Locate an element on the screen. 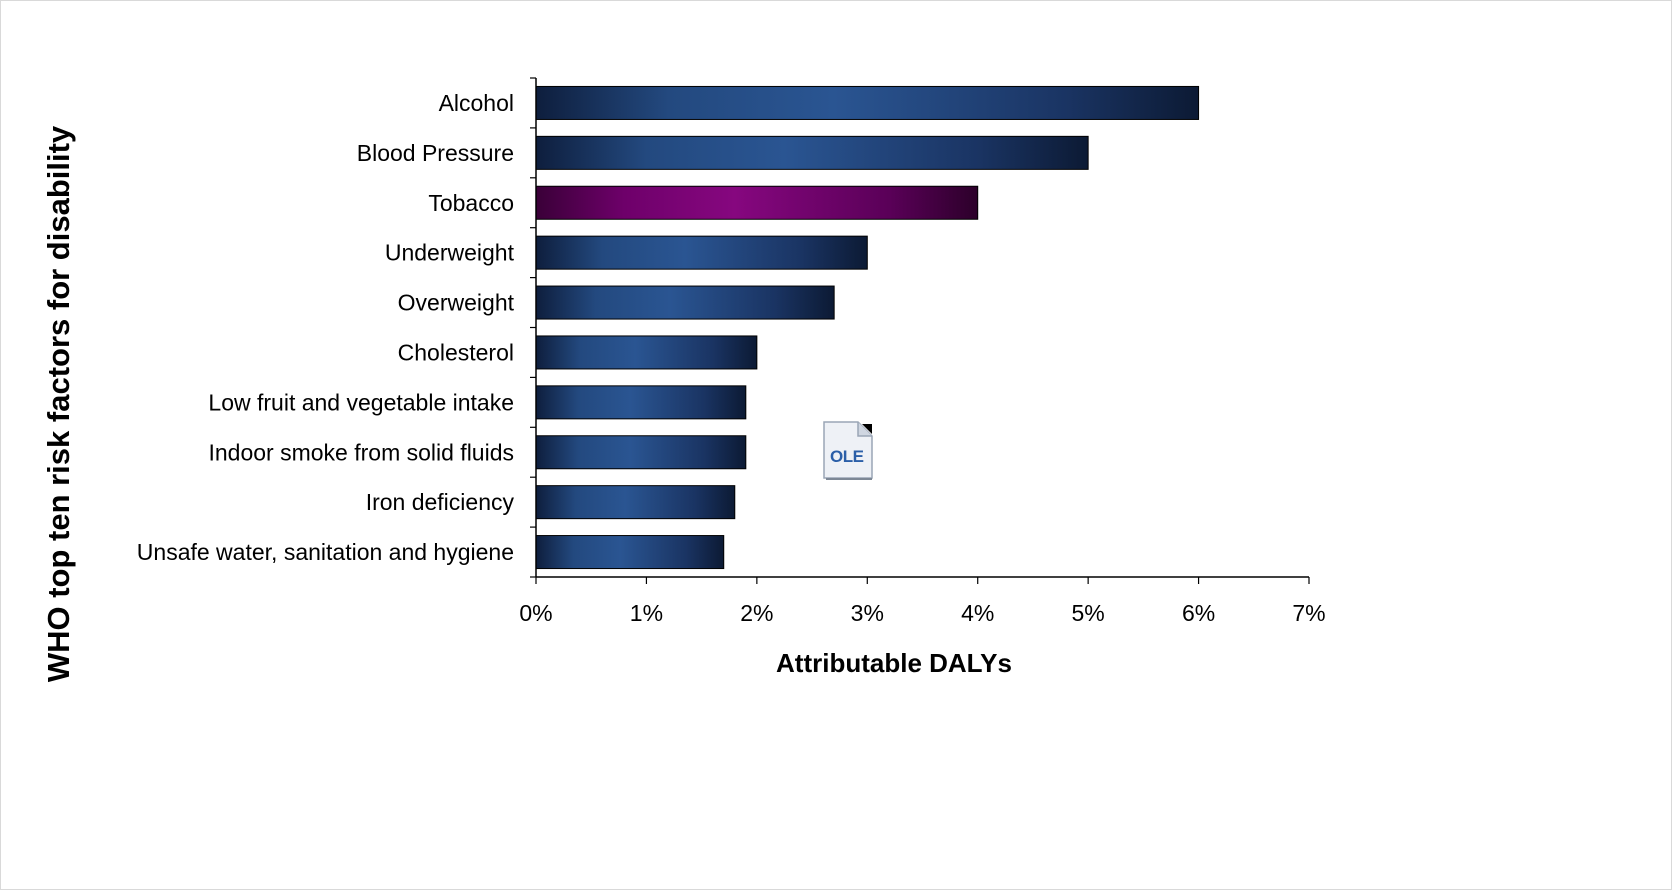  x-tick-label: 3% is located at coordinates (867, 613).